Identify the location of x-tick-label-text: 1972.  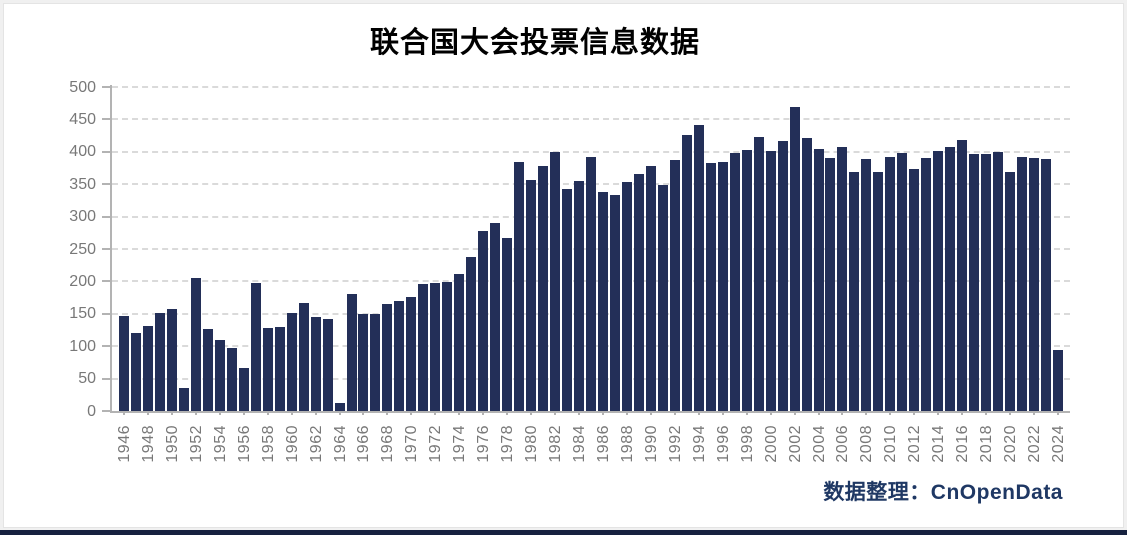
(436, 444).